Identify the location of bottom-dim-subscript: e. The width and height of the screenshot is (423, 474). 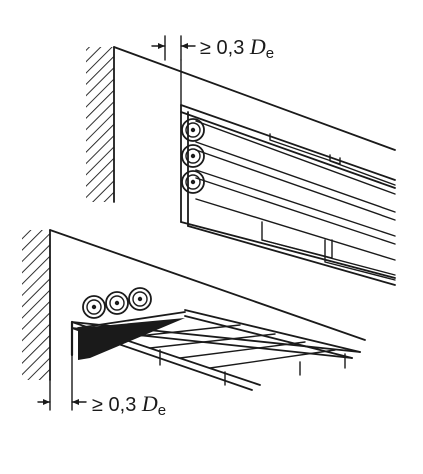
(162, 410).